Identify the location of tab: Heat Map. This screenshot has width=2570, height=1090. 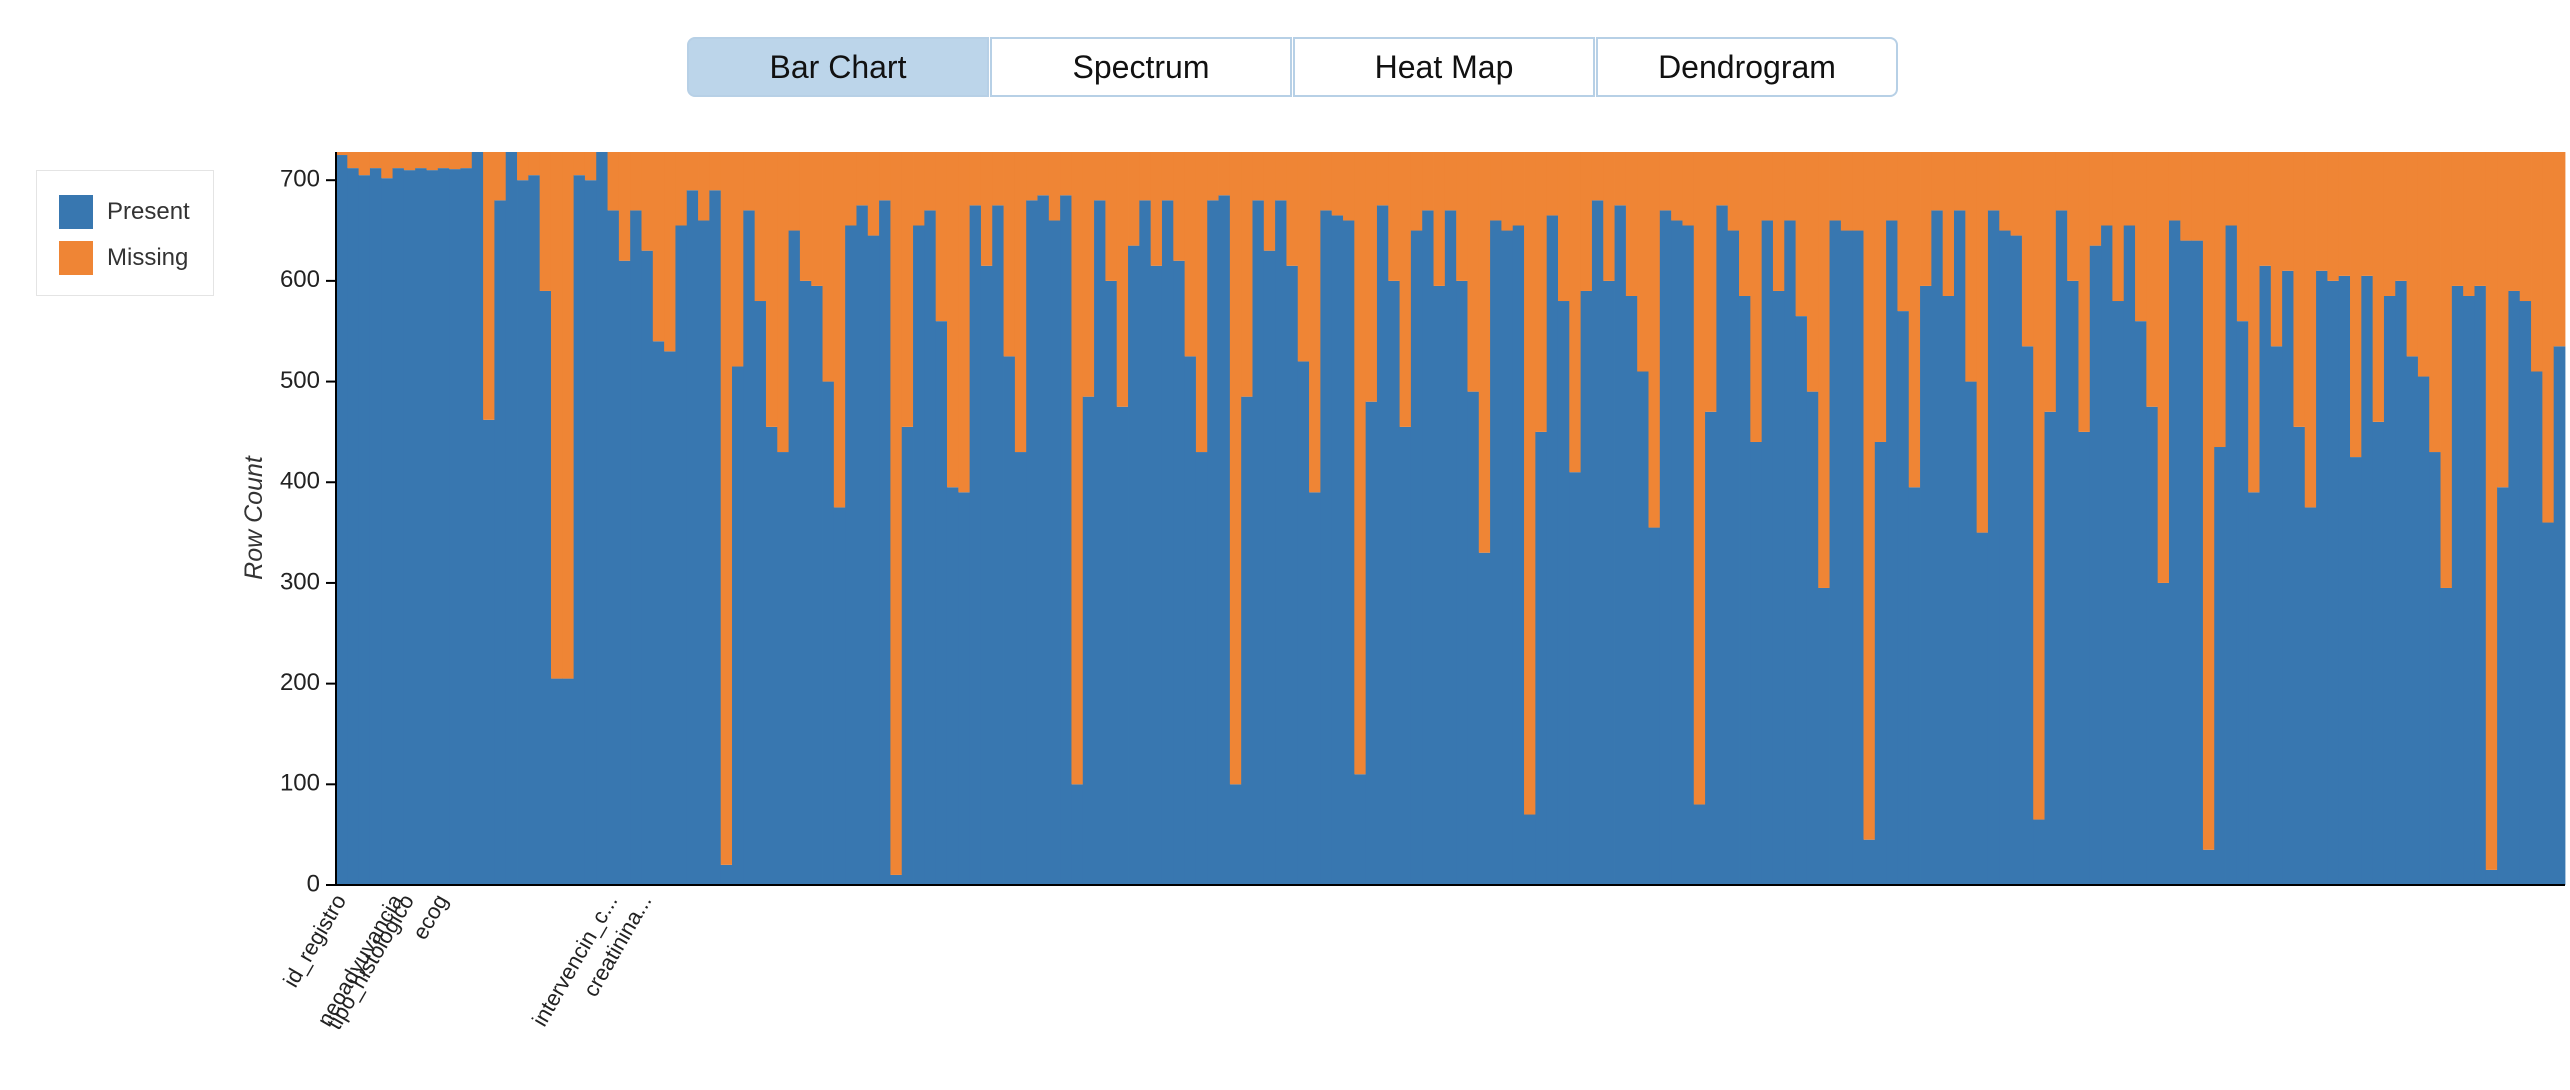
(1444, 67).